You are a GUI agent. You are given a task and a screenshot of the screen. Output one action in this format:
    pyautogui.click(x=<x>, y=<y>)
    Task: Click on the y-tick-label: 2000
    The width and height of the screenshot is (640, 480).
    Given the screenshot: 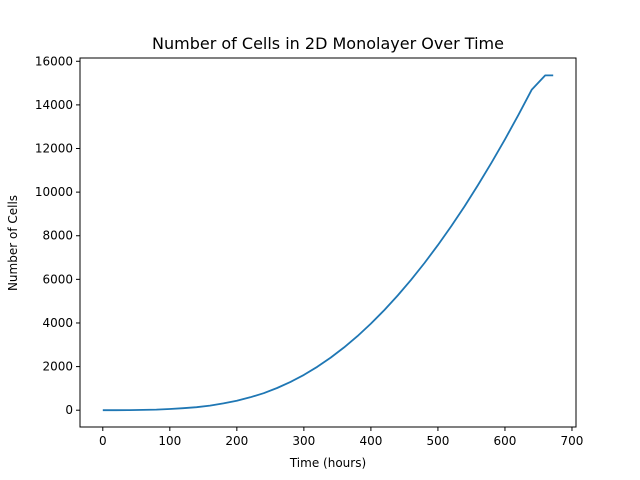 What is the action you would take?
    pyautogui.click(x=57, y=367)
    